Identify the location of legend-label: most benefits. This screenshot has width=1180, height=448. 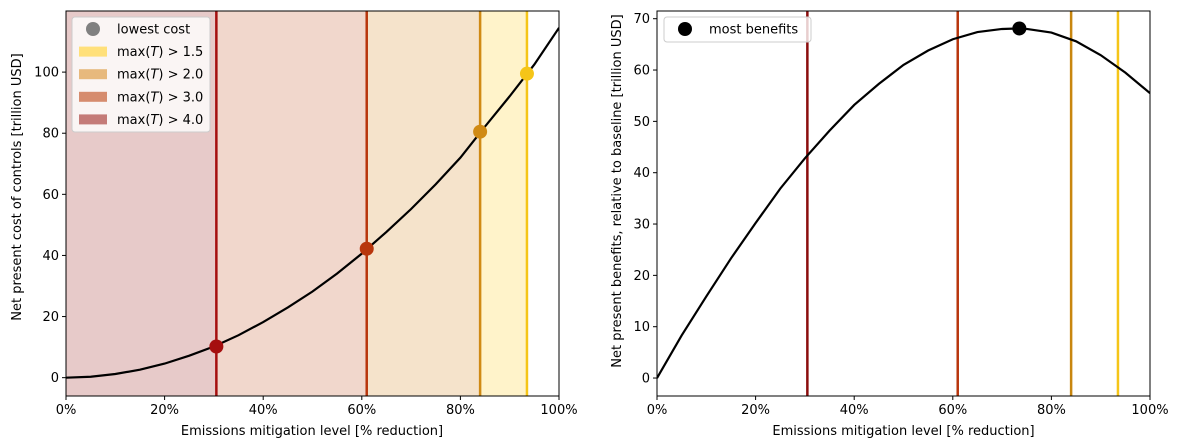
(753, 30).